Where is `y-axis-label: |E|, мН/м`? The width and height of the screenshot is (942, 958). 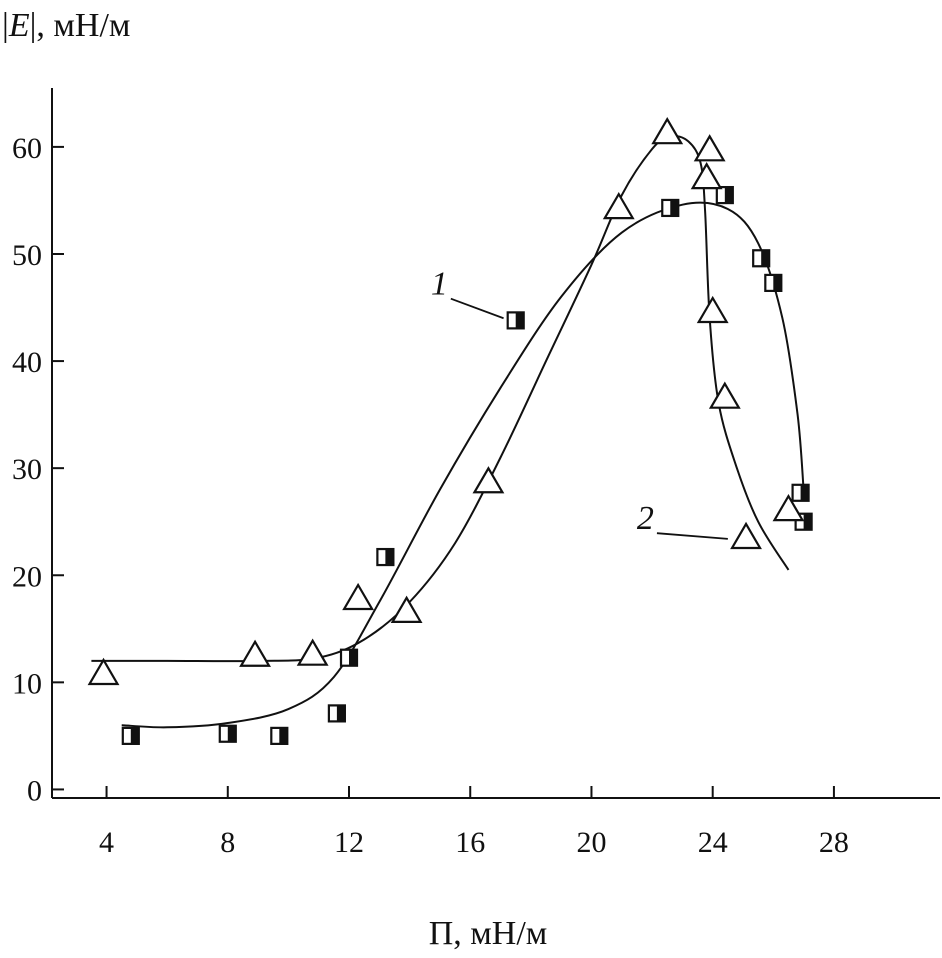 y-axis-label: |E|, мН/м is located at coordinates (66, 25).